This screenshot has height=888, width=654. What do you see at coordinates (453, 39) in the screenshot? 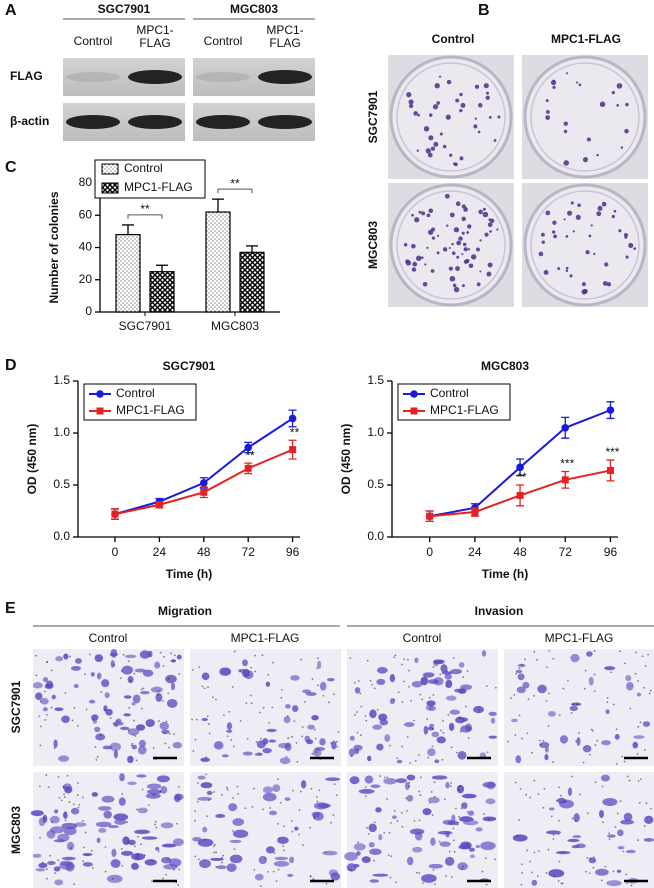
I see `column-header: Control` at bounding box center [453, 39].